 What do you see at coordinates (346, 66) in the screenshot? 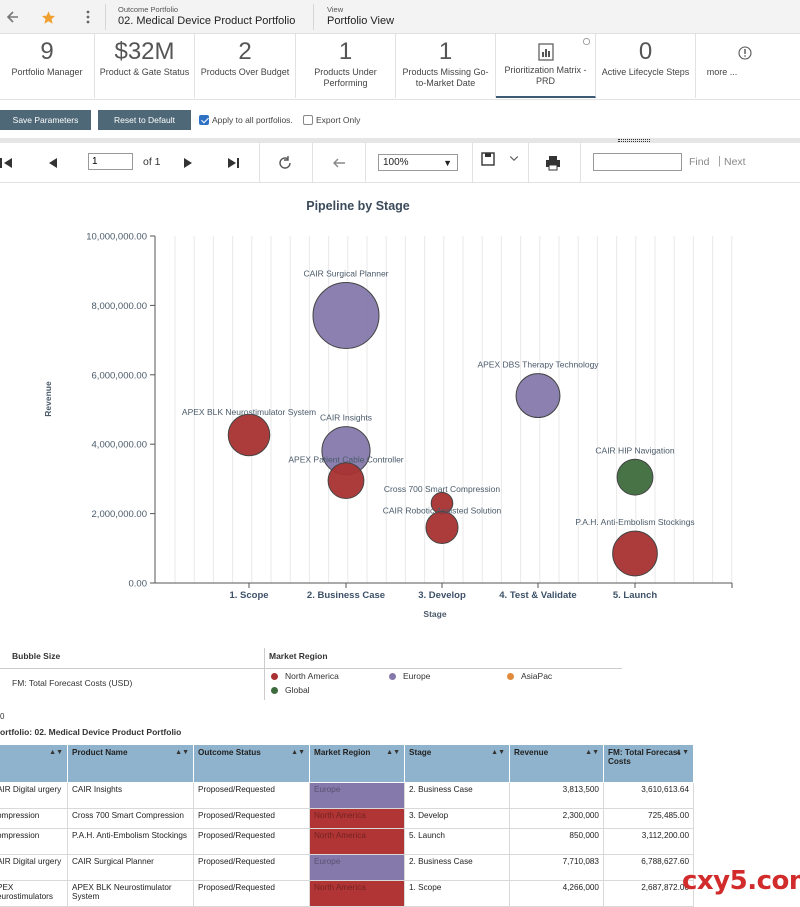
I see `kpi-products-under-performing: 1 Products Under Performing` at bounding box center [346, 66].